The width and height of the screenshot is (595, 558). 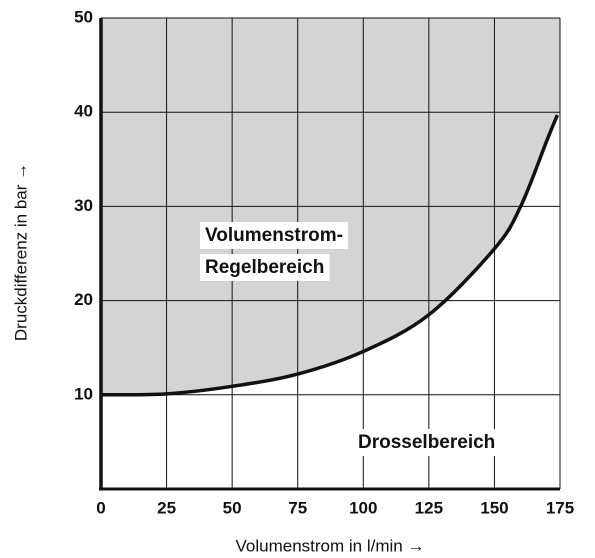 I want to click on annotation: Drosselbereich, so click(x=426, y=442).